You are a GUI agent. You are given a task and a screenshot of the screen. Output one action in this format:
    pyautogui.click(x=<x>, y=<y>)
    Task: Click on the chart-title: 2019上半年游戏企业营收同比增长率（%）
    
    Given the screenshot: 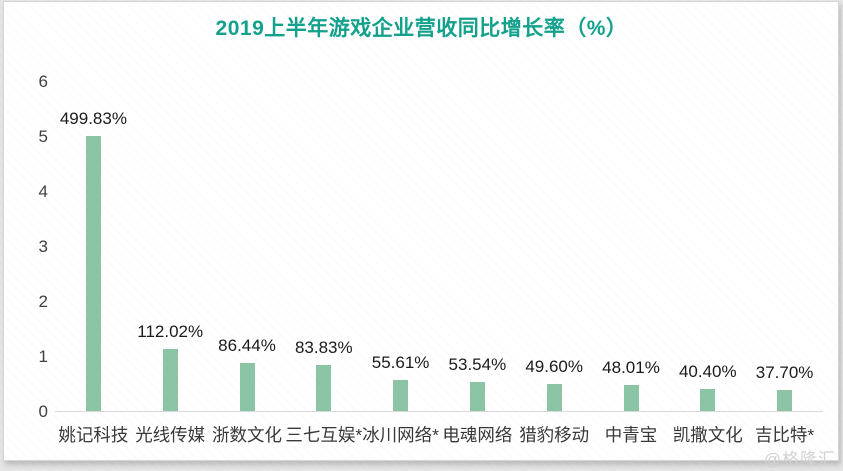 What is the action you would take?
    pyautogui.click(x=421, y=28)
    